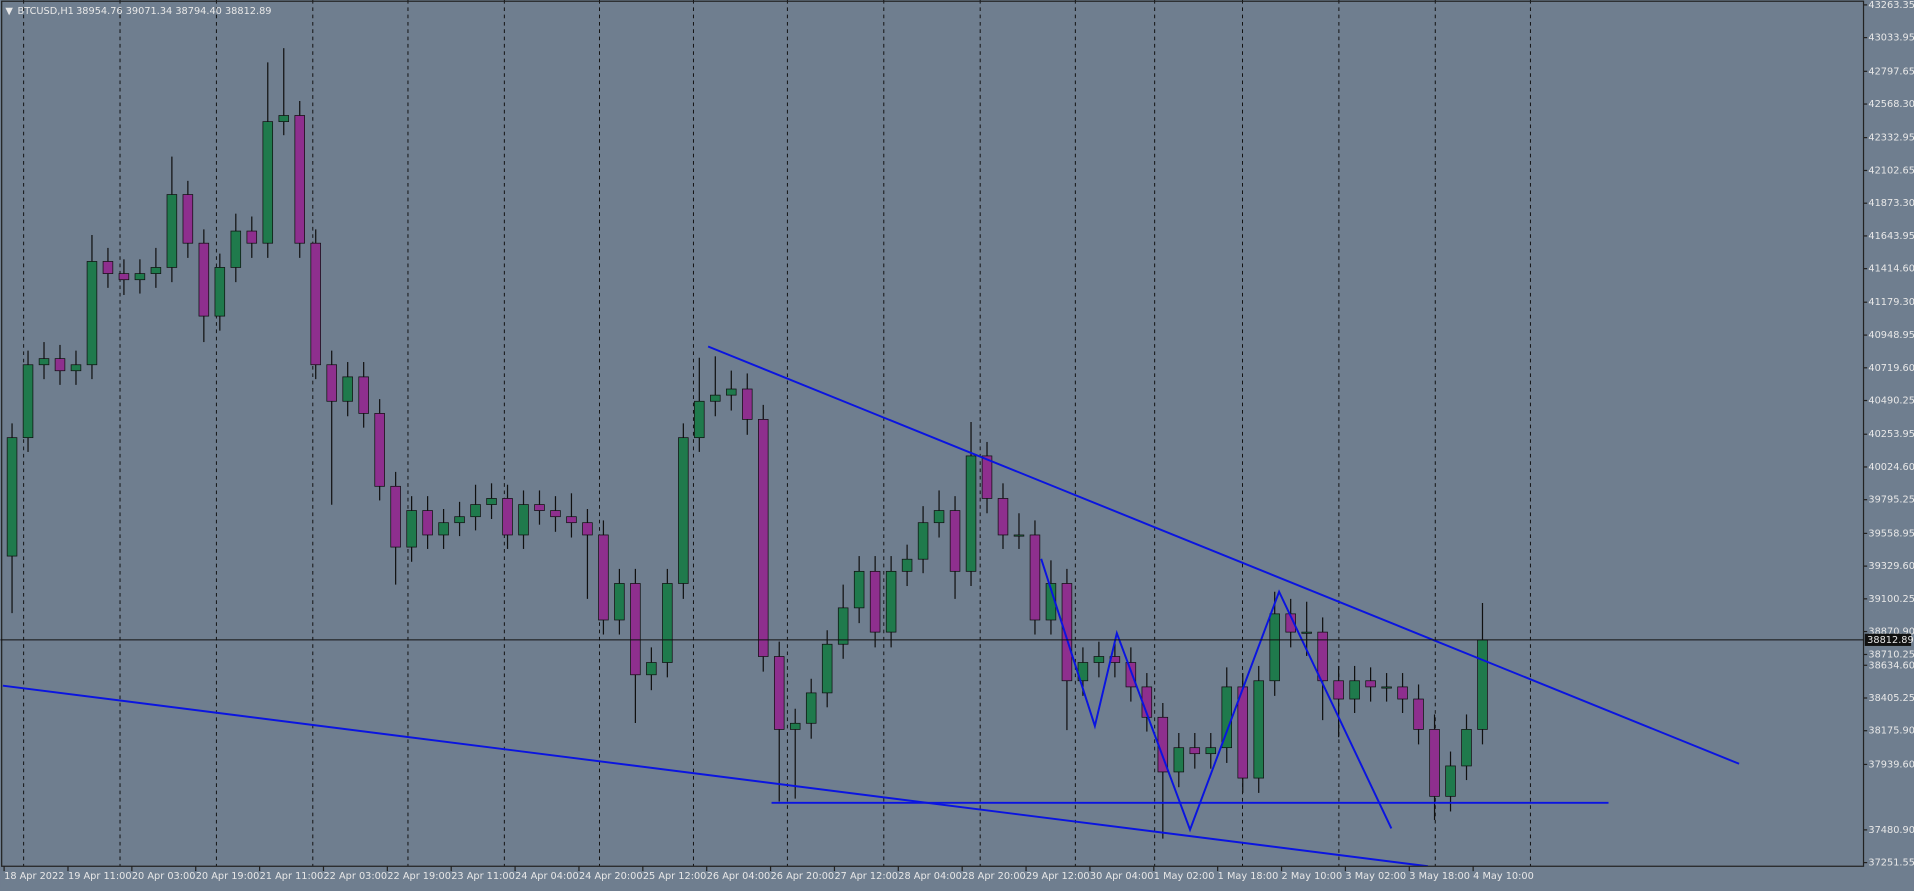 The image size is (1914, 891). Describe the element at coordinates (1891, 401) in the screenshot. I see `y-tick-label: 40490.25` at that location.